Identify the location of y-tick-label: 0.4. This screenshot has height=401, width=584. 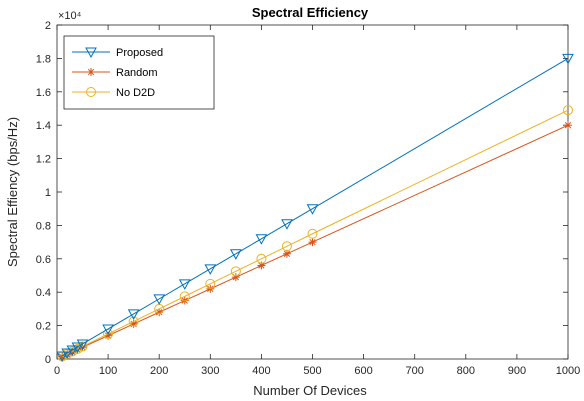
(43, 293).